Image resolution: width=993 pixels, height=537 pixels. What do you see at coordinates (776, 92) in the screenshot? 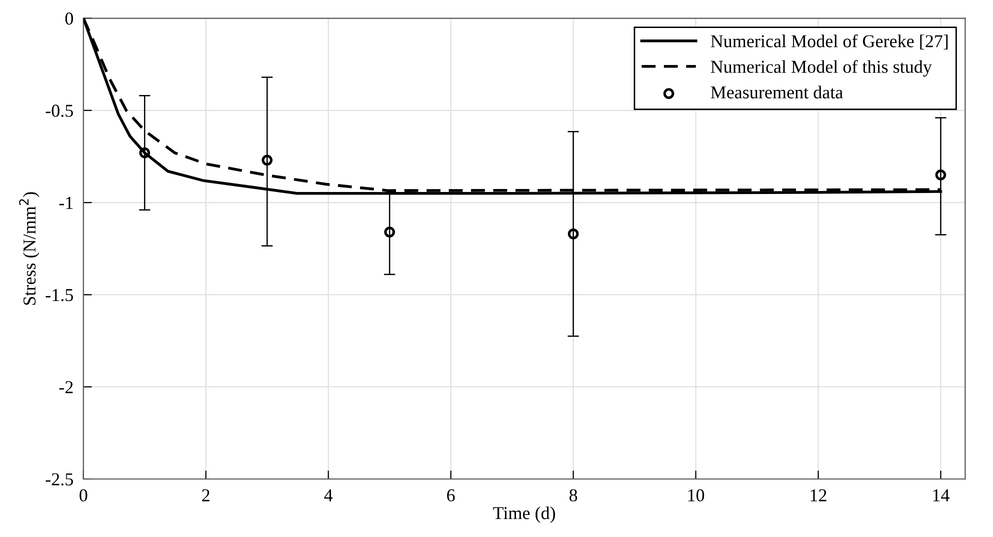
I see `legend-label: Measurement data` at bounding box center [776, 92].